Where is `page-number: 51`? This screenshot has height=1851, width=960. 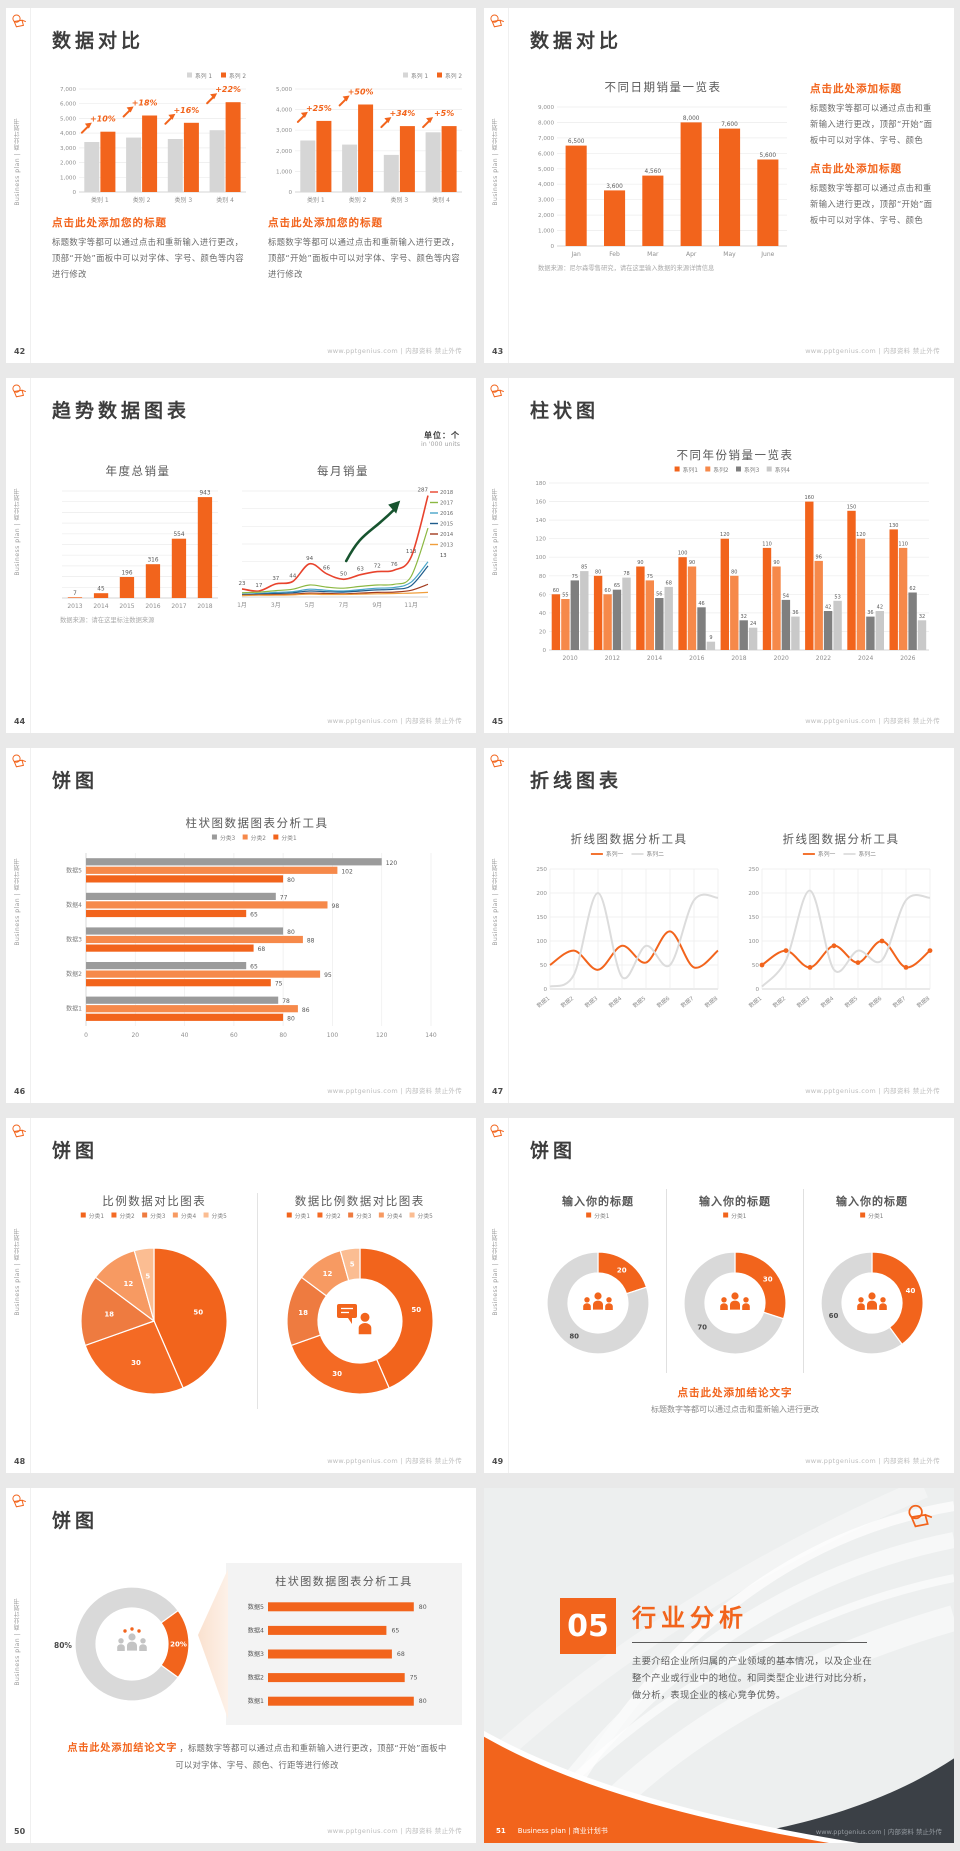
page-number: 51 is located at coordinates (501, 1831).